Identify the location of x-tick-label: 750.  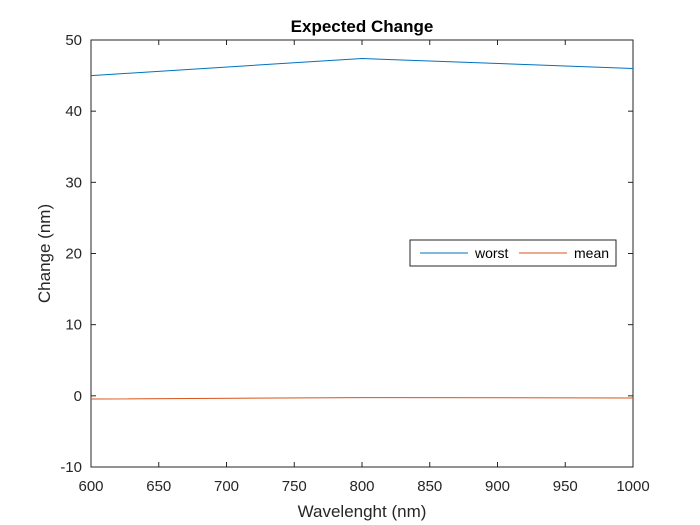
(294, 486).